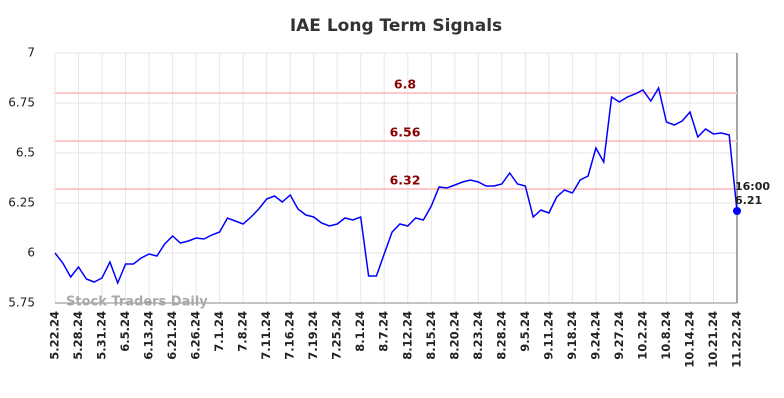  Describe the element at coordinates (55, 335) in the screenshot. I see `x-tick-label: 5.22.24` at that location.